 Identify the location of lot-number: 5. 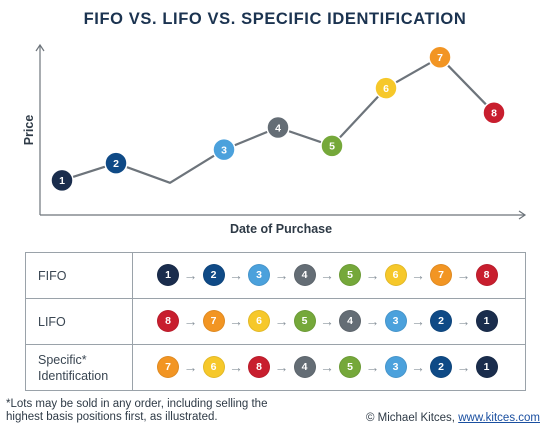
(332, 147).